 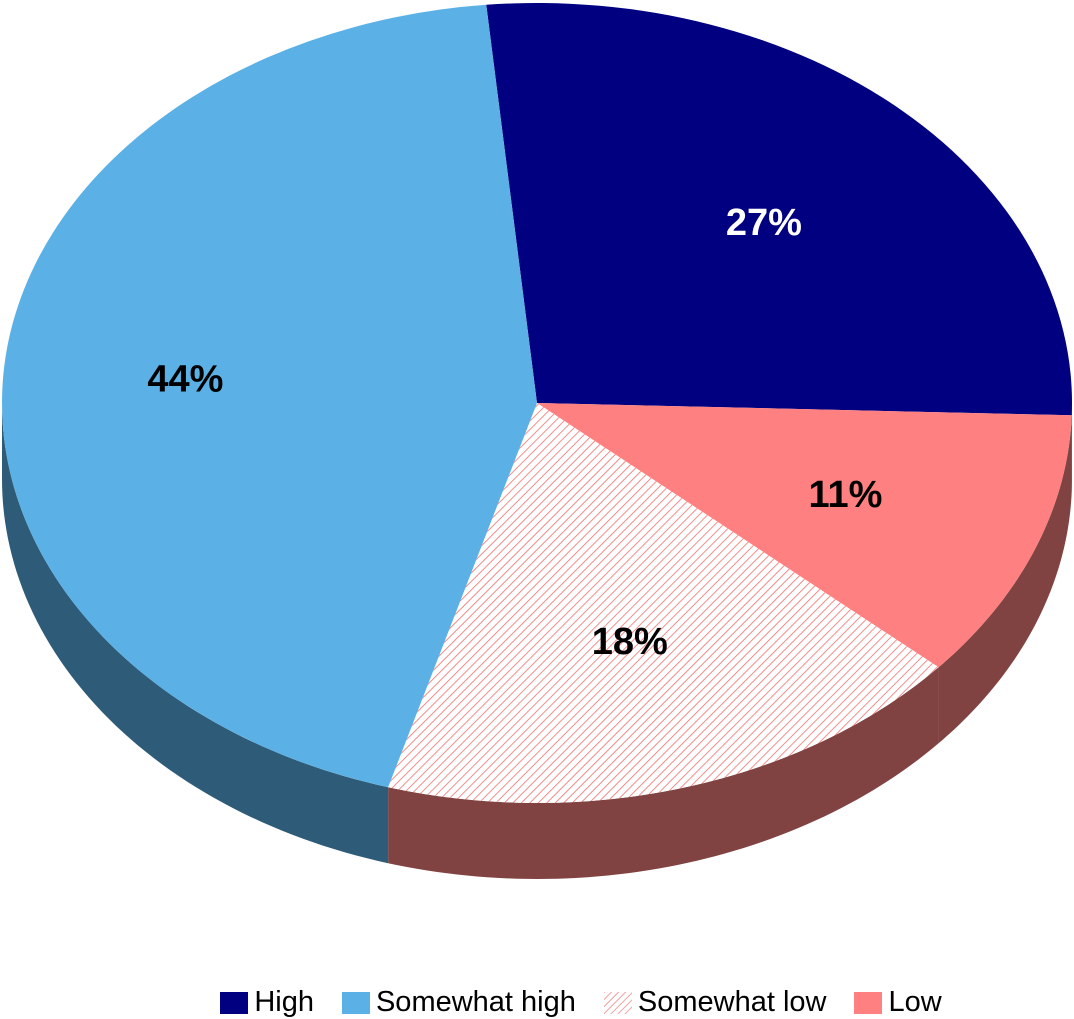 What do you see at coordinates (732, 1002) in the screenshot?
I see `legend-label-somewhat-low: Somewhat low` at bounding box center [732, 1002].